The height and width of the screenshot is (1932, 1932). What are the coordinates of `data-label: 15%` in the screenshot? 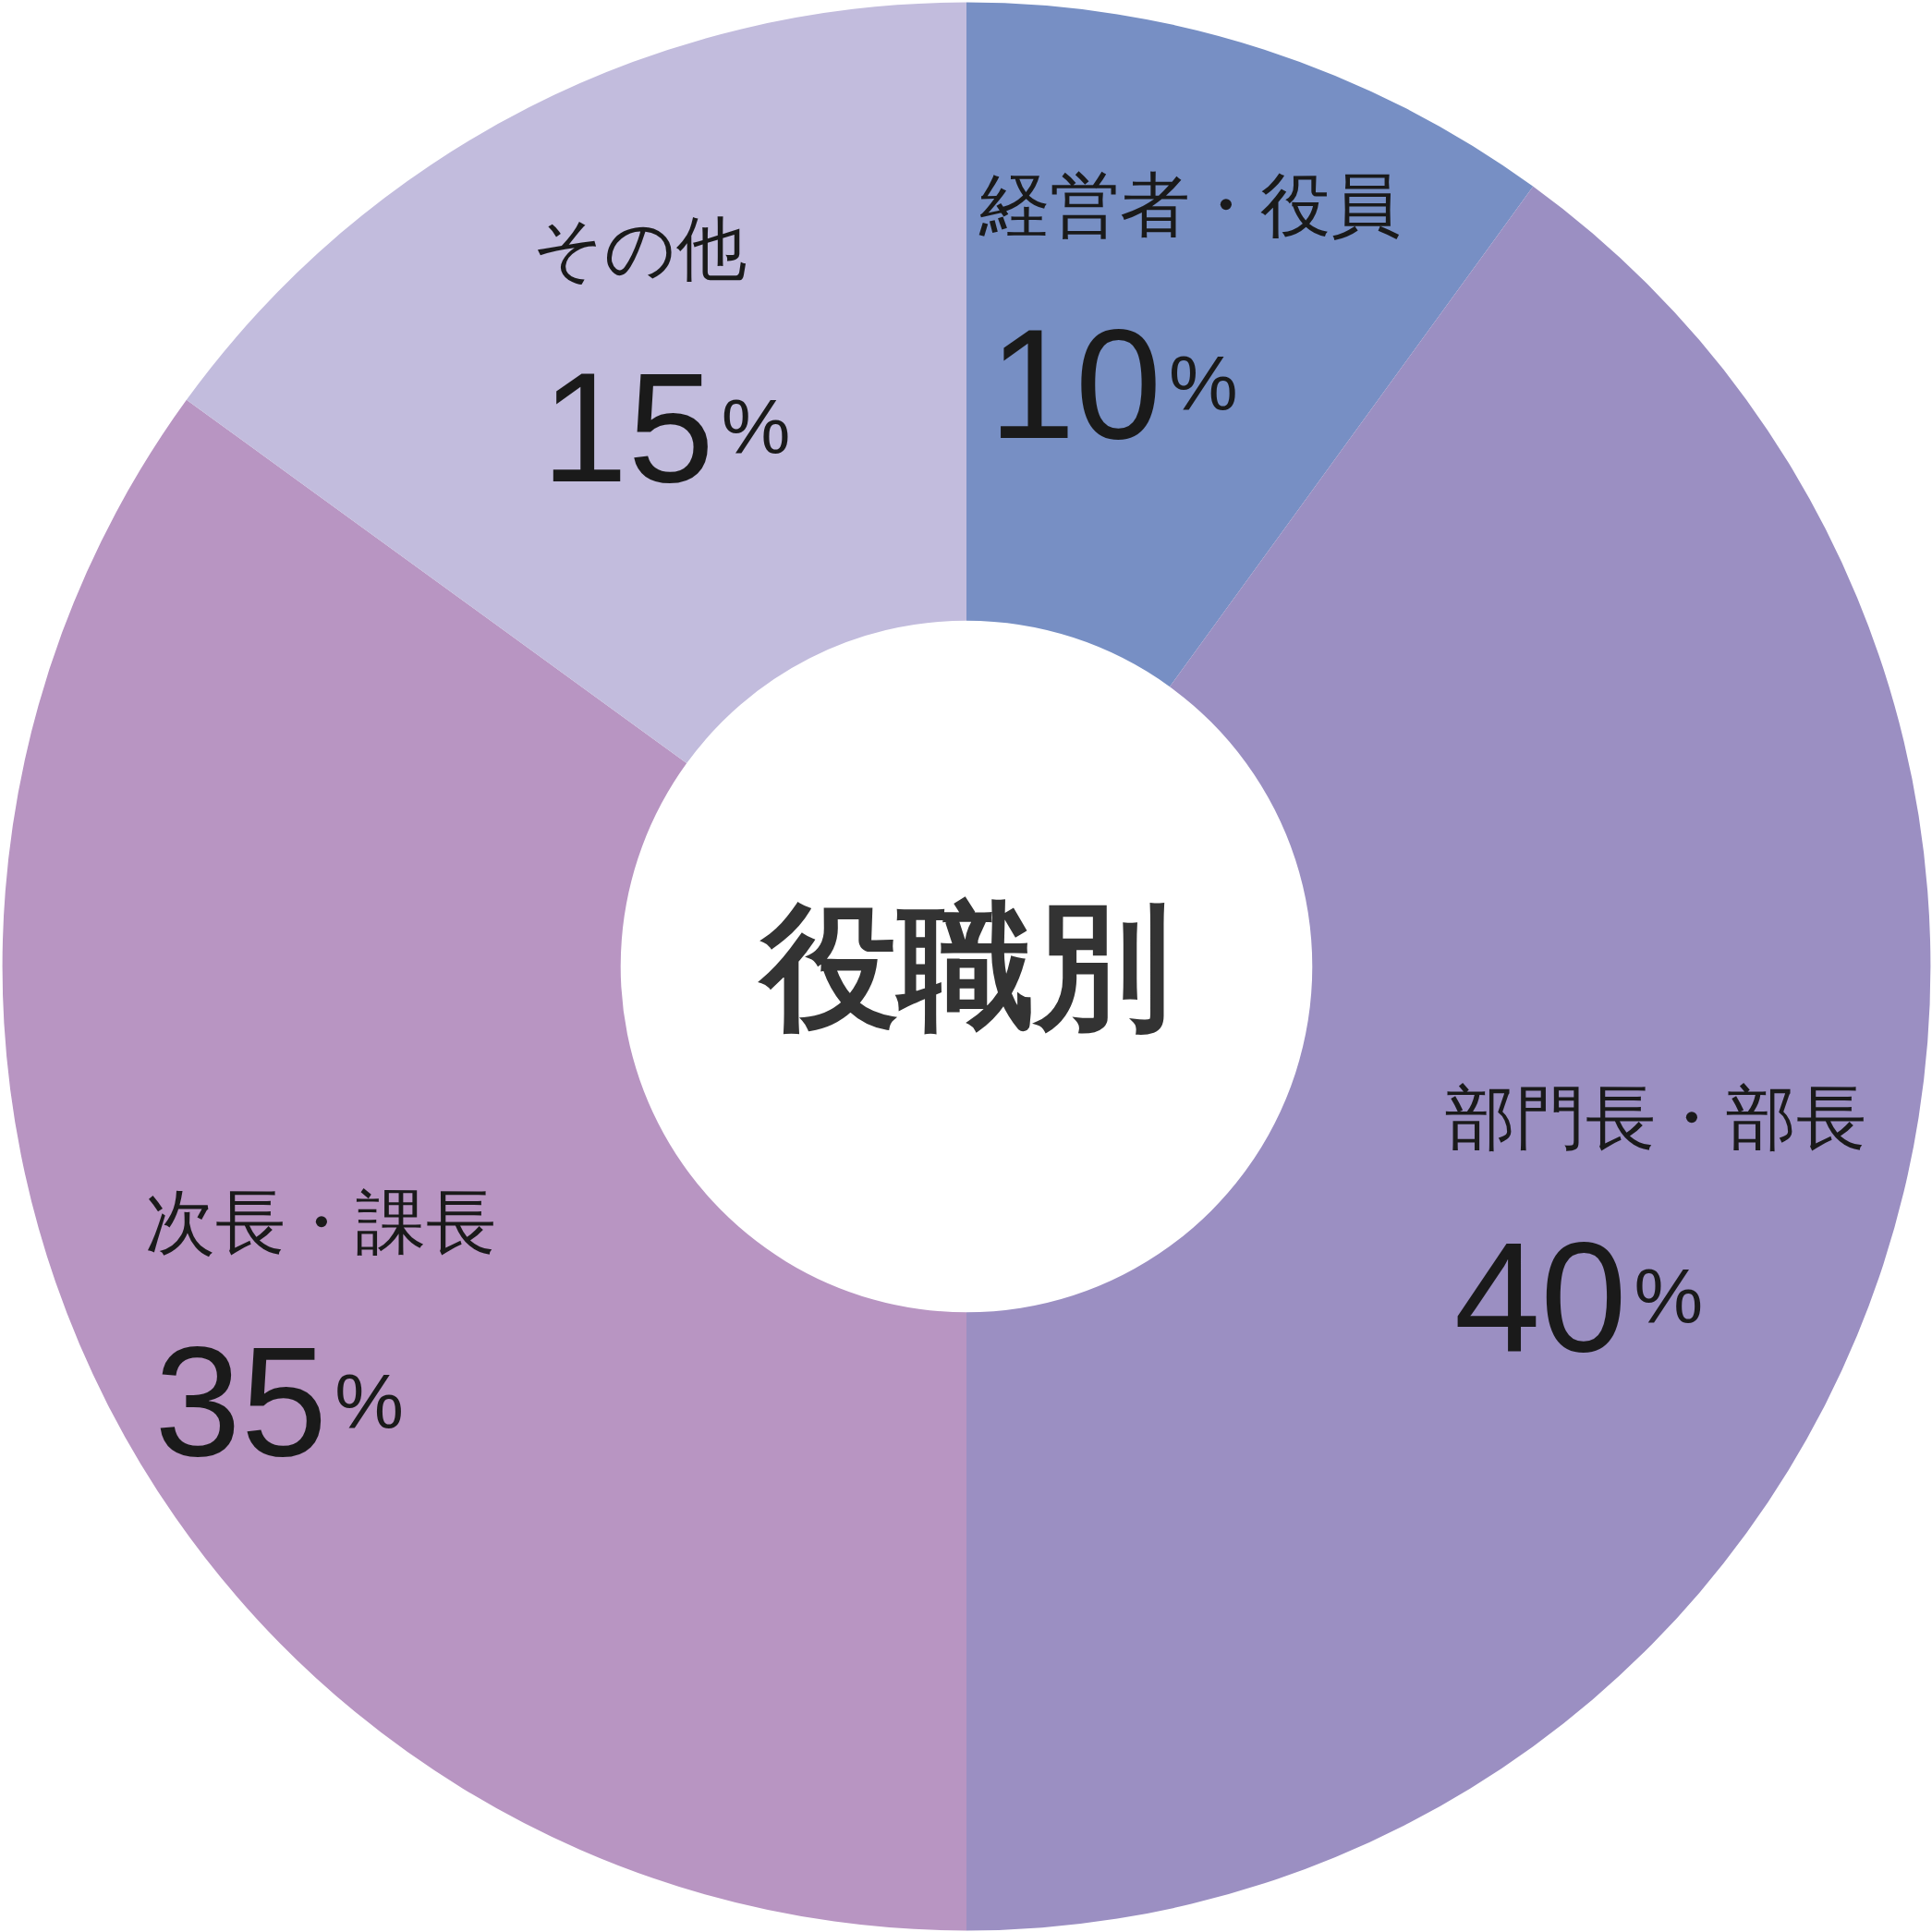 It's located at (666, 427).